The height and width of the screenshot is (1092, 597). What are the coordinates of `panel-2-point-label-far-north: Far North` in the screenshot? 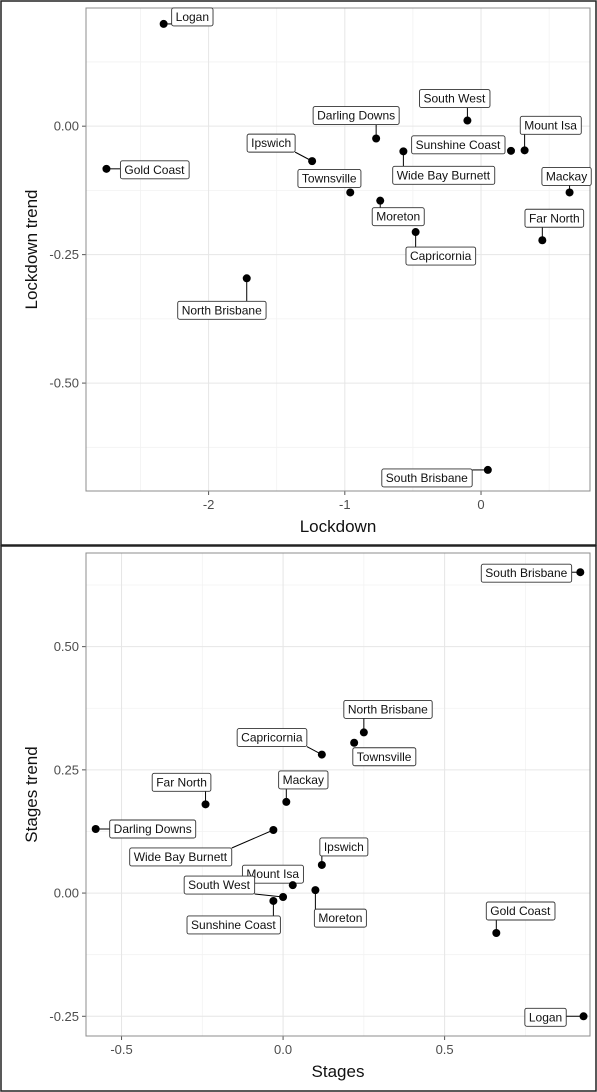 It's located at (181, 782).